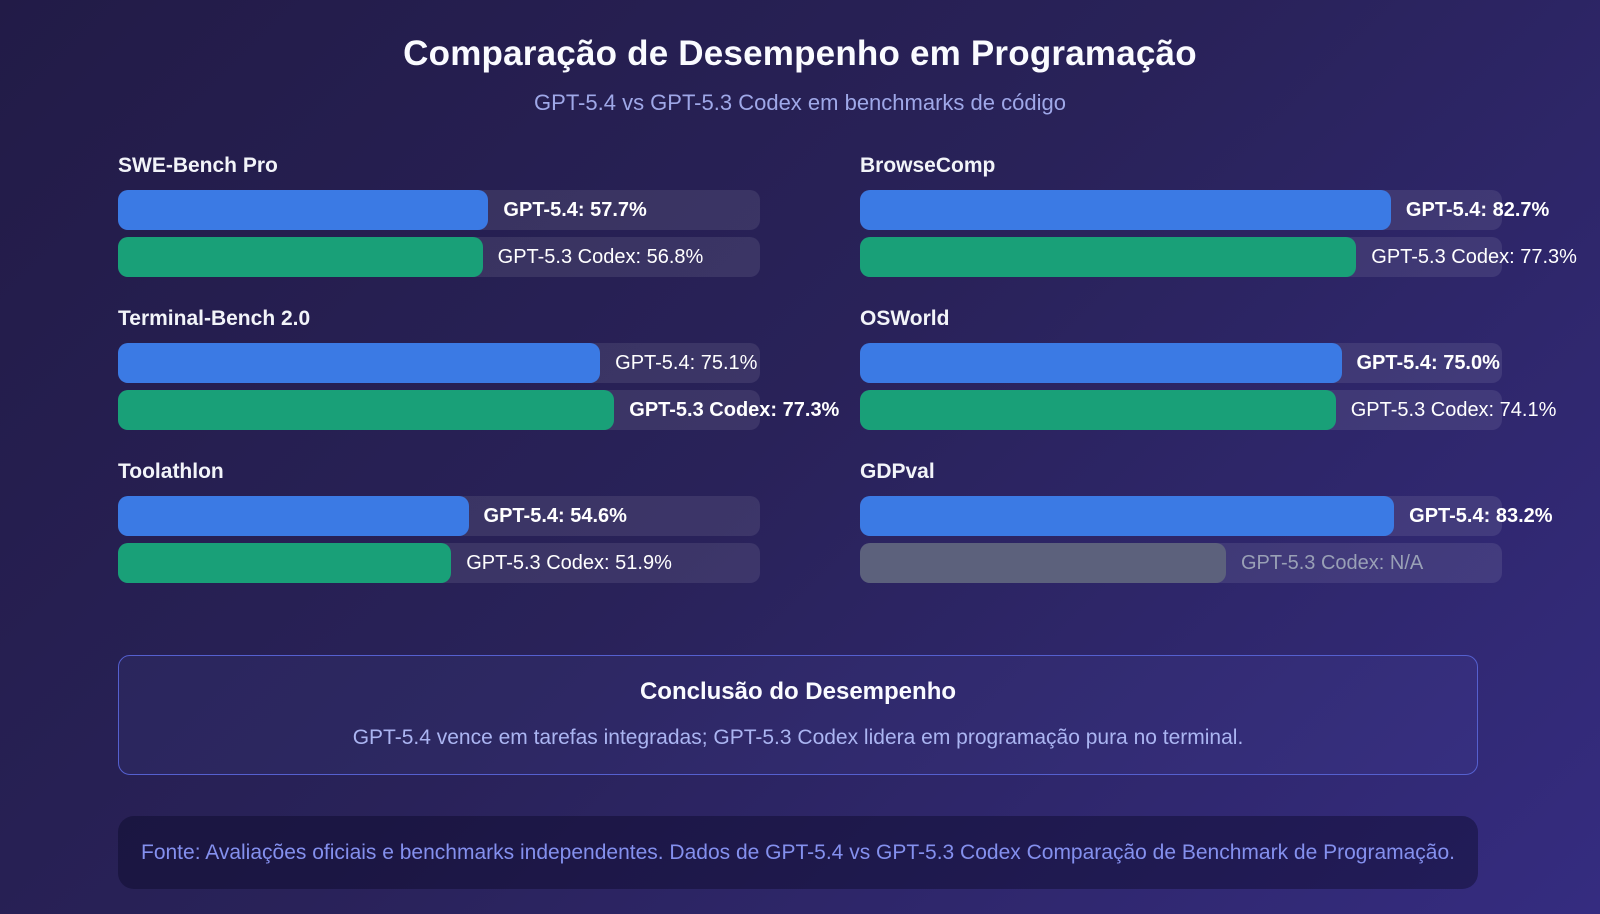 The height and width of the screenshot is (914, 1600). I want to click on bar-track: GPT-5.3 Codex: 51.9%, so click(439, 563).